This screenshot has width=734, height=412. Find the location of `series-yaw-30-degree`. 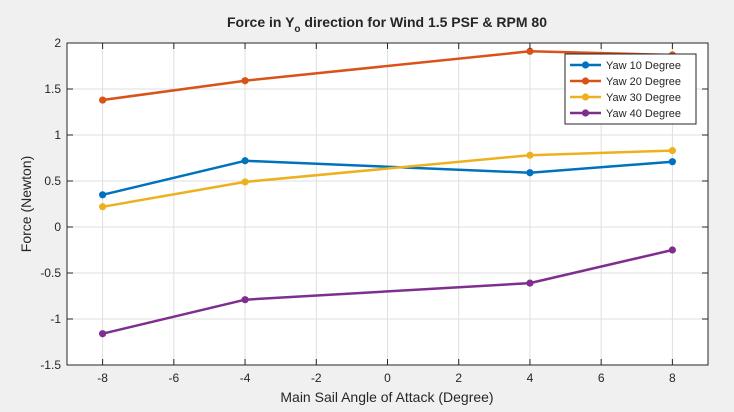

series-yaw-30-degree is located at coordinates (387, 179).